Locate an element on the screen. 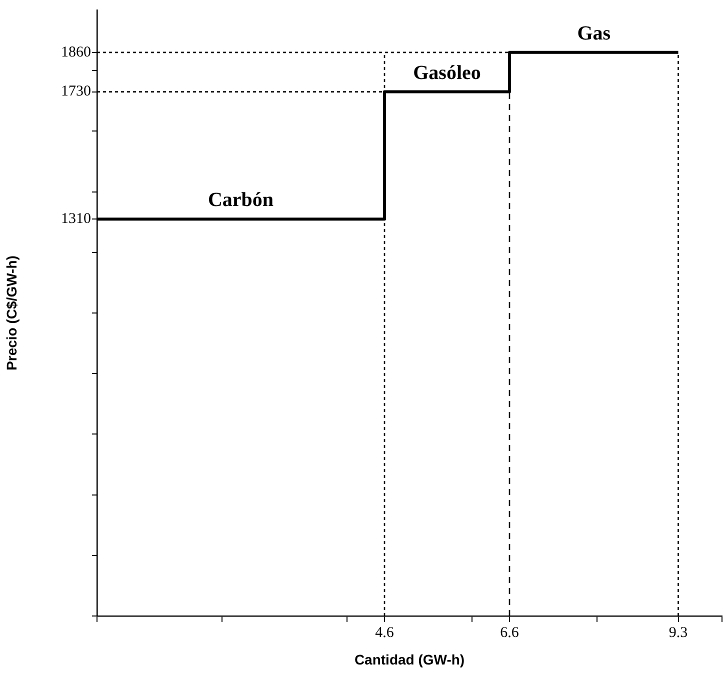  annotation: Gas is located at coordinates (594, 33).